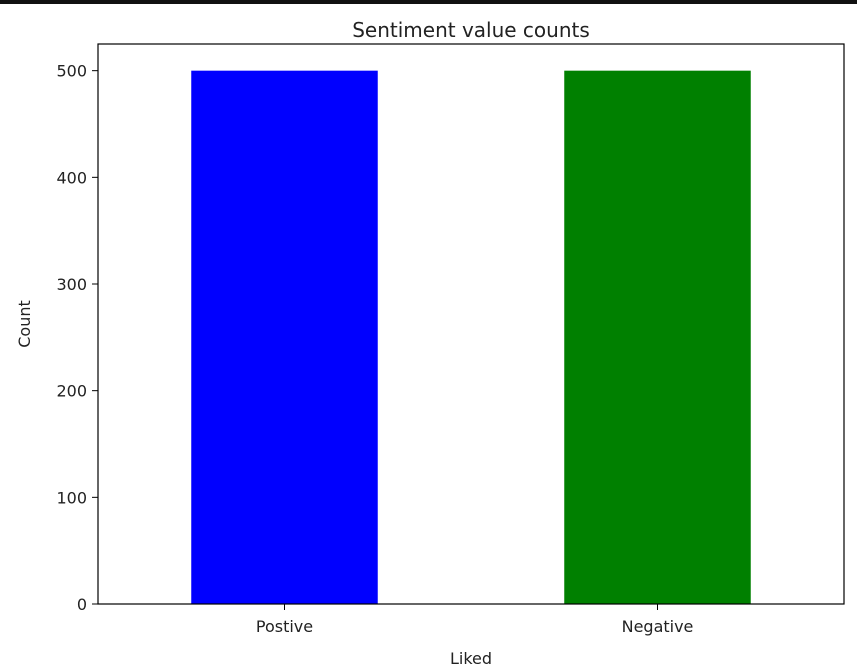  I want to click on x-axis-ticks: Postive Negative, so click(475, 620).